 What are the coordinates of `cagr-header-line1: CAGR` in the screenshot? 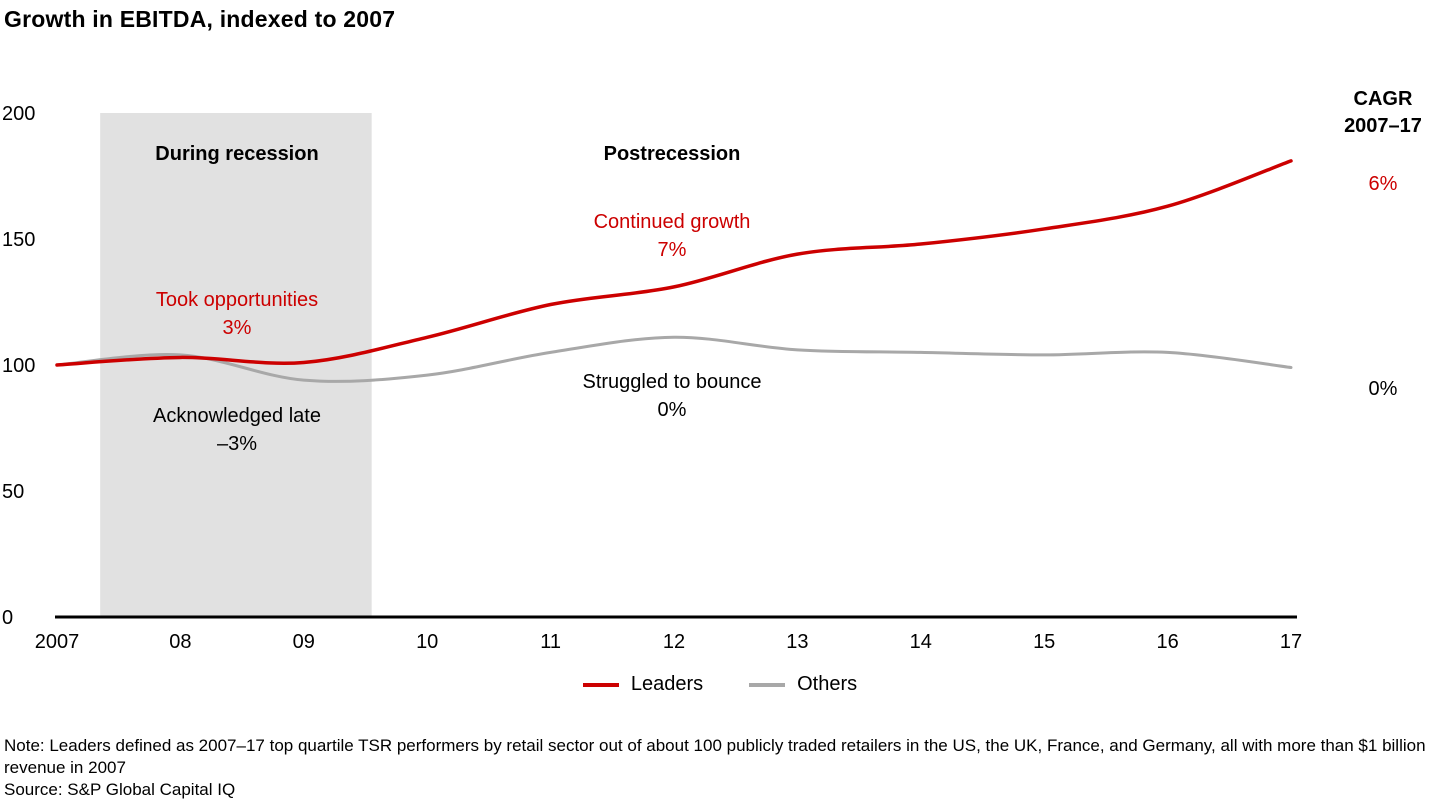 It's located at (1383, 99).